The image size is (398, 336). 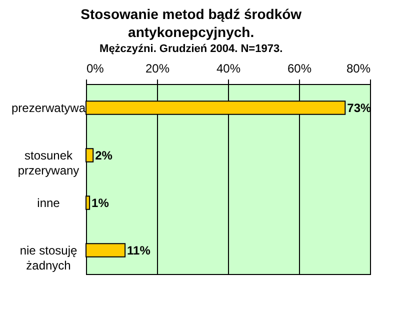 I want to click on data-label: 2%, so click(x=104, y=155).